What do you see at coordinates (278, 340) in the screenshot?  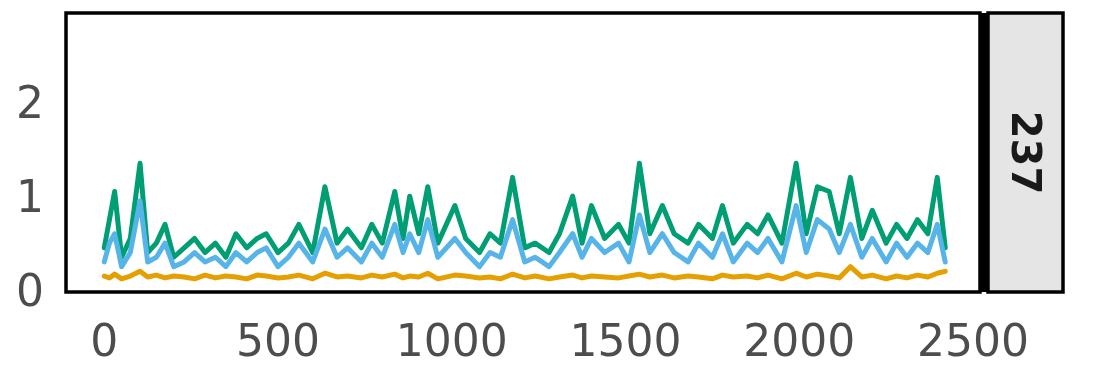 I see `x-tick-label: 500` at bounding box center [278, 340].